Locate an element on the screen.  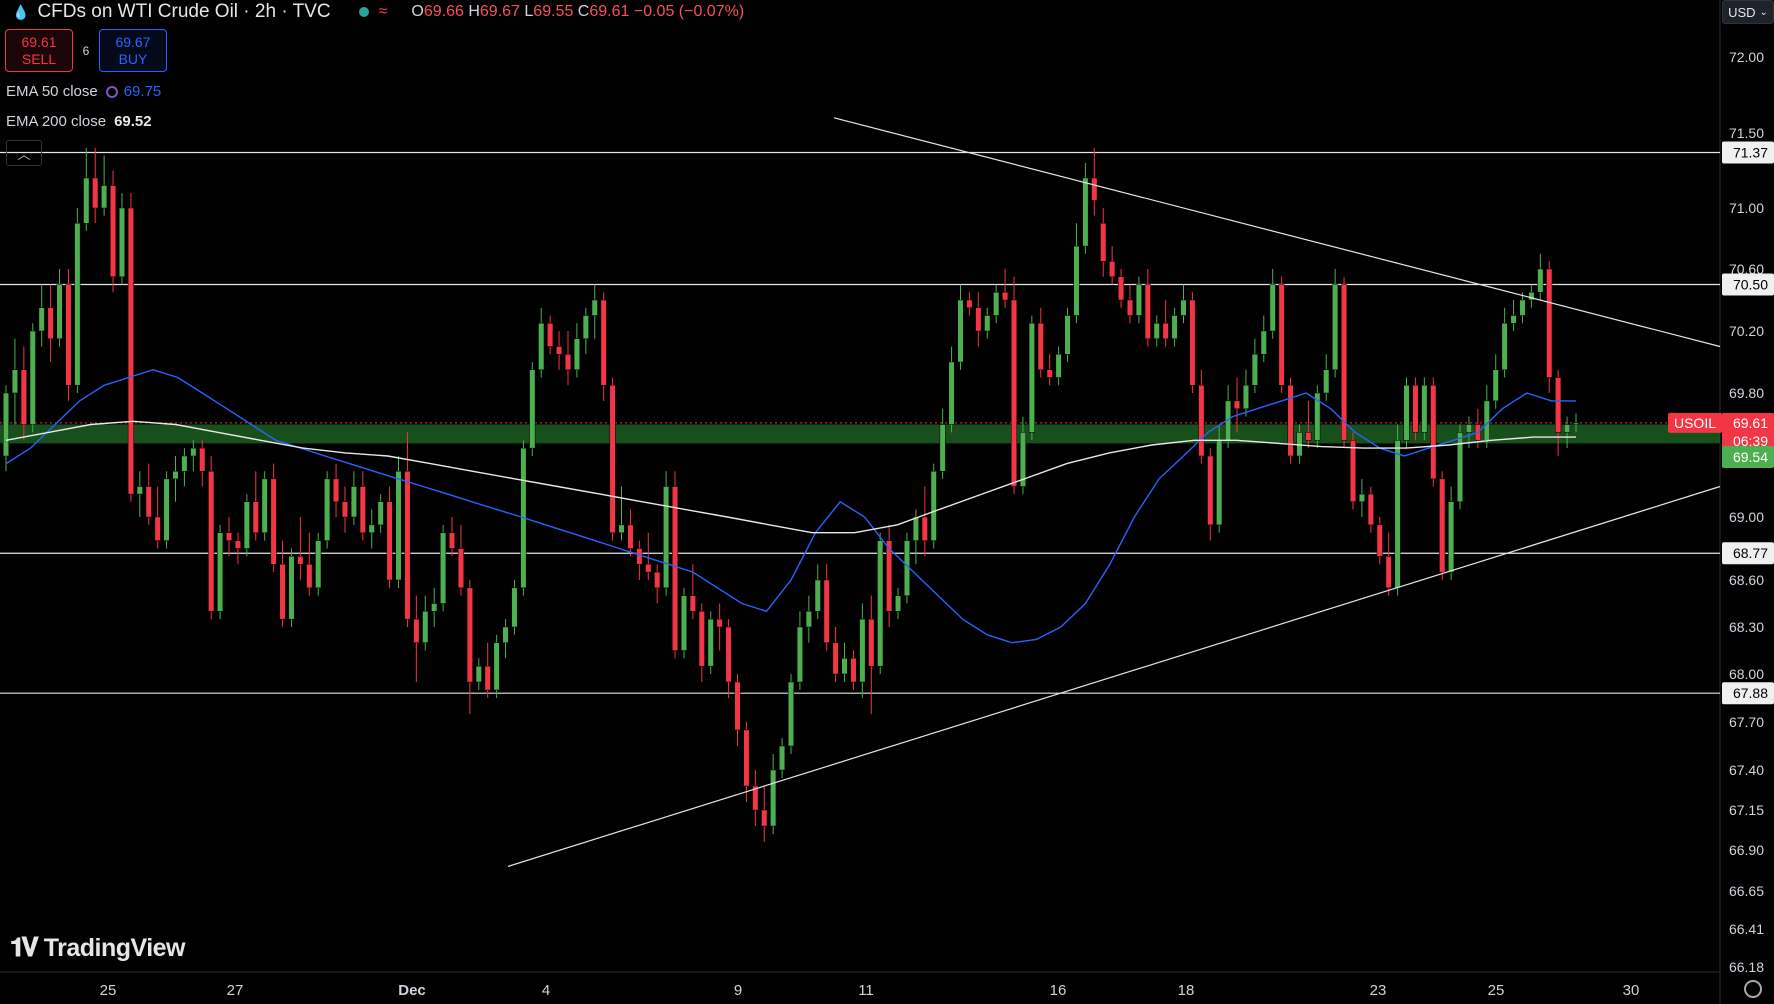
symbol-title: CFDs on WTI Crude Oil · 2h · TVC is located at coordinates (184, 11).